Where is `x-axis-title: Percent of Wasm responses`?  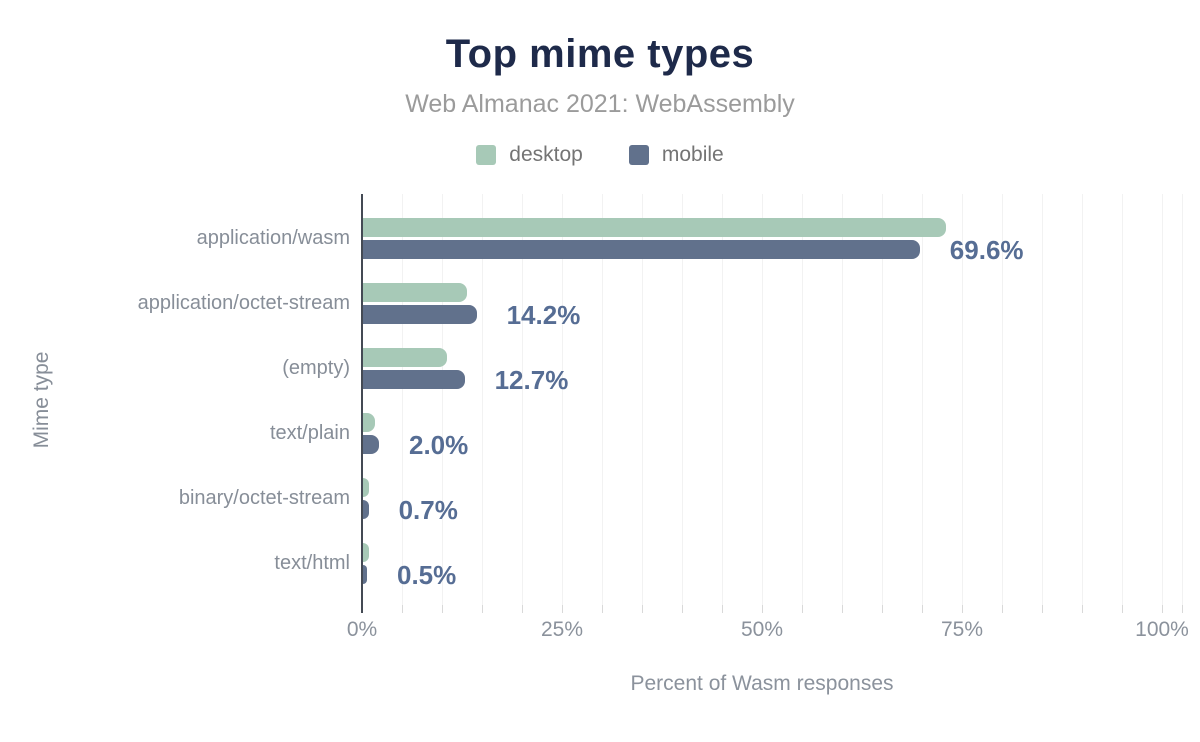 x-axis-title: Percent of Wasm responses is located at coordinates (762, 683).